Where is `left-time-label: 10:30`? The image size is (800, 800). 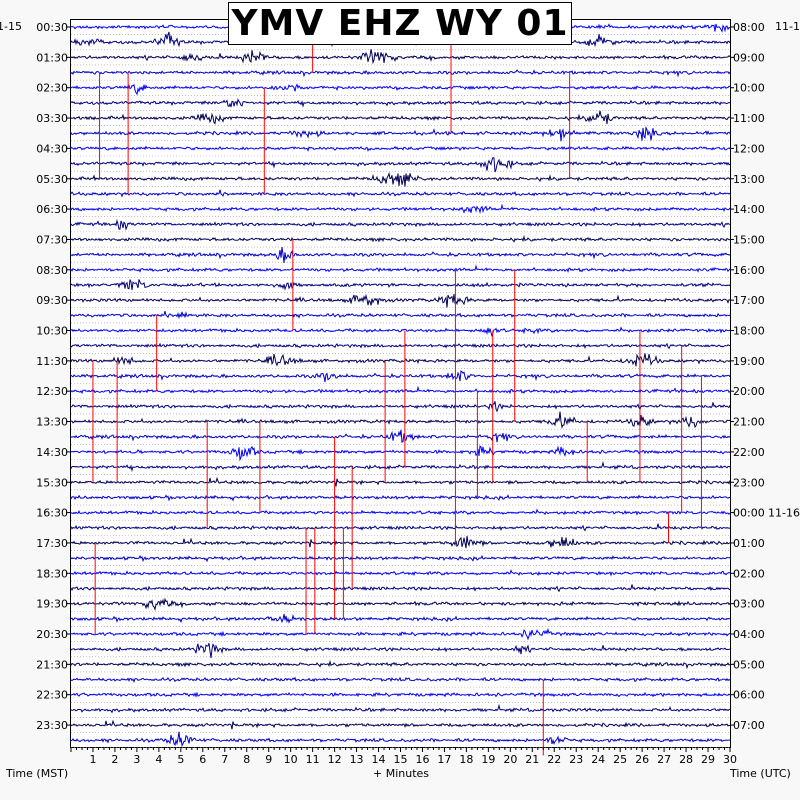 left-time-label: 10:30 is located at coordinates (52, 331).